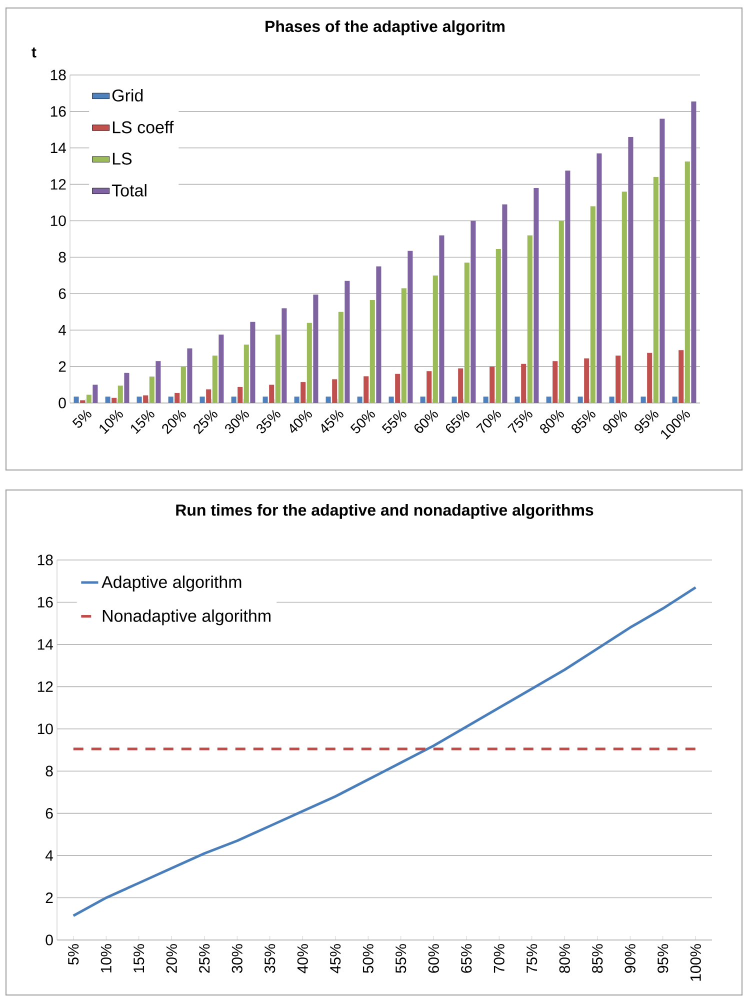 The image size is (750, 999). What do you see at coordinates (106, 958) in the screenshot?
I see `x-tick-label: 10%` at bounding box center [106, 958].